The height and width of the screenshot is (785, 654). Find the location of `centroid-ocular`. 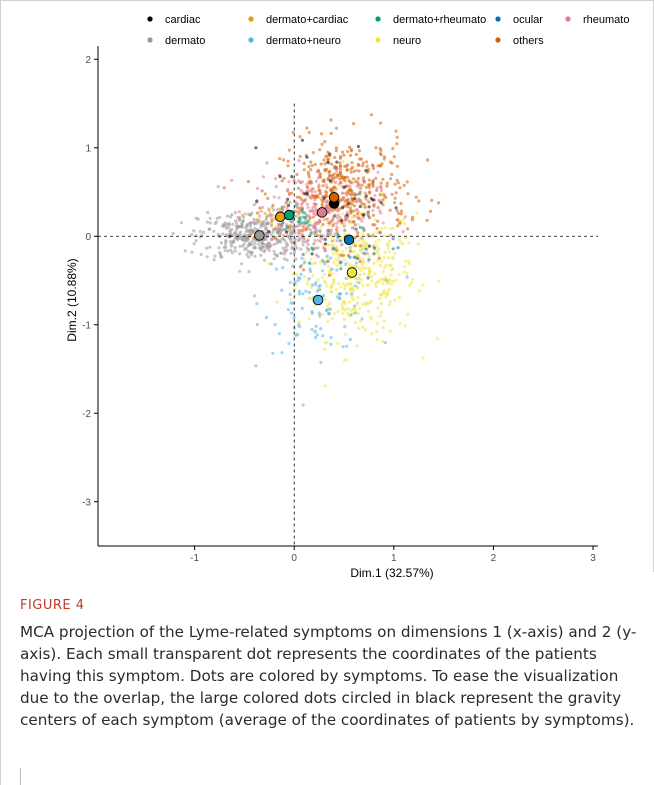

centroid-ocular is located at coordinates (349, 240).